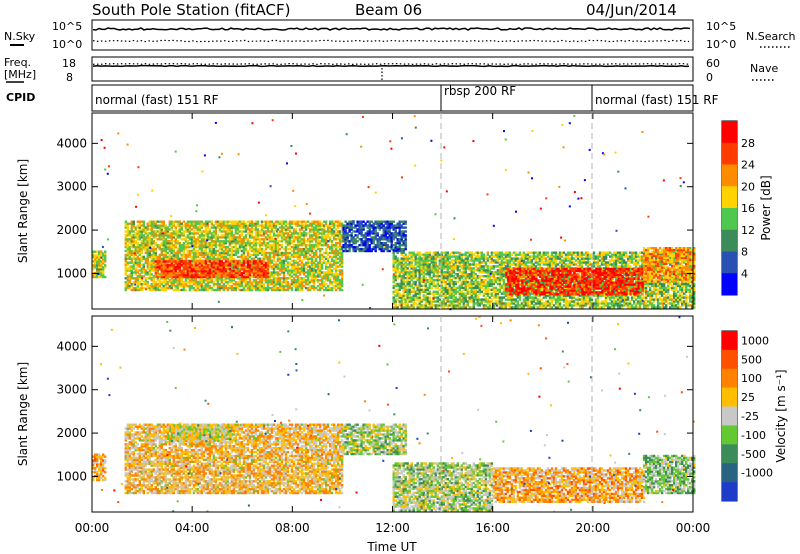 The height and width of the screenshot is (554, 800). Describe the element at coordinates (157, 100) in the screenshot. I see `cpid-segment-1: normal (fast) 151 RF` at that location.